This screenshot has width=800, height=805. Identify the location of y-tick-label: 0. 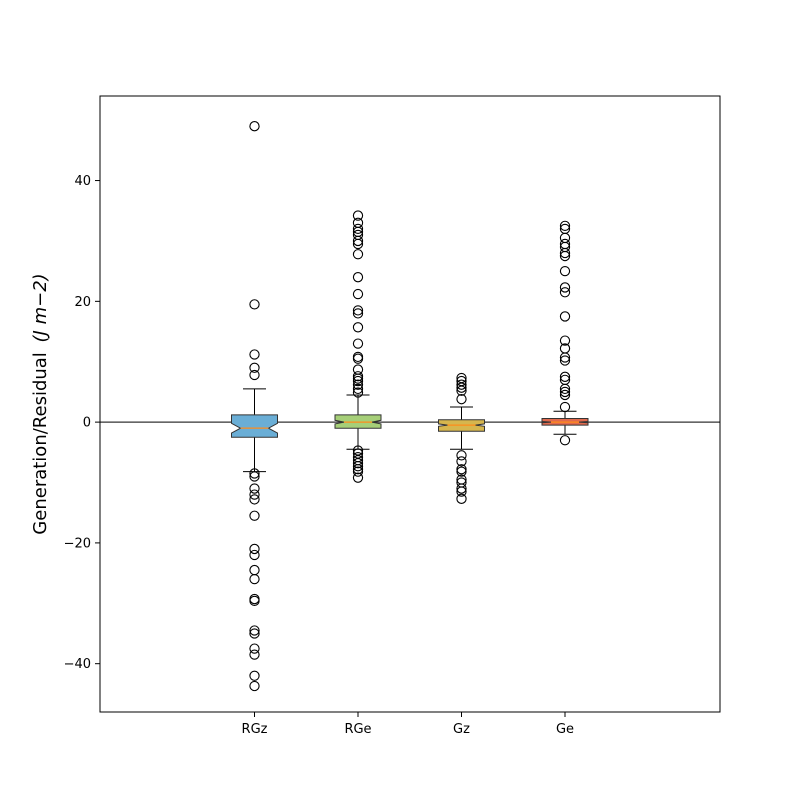
(87, 423).